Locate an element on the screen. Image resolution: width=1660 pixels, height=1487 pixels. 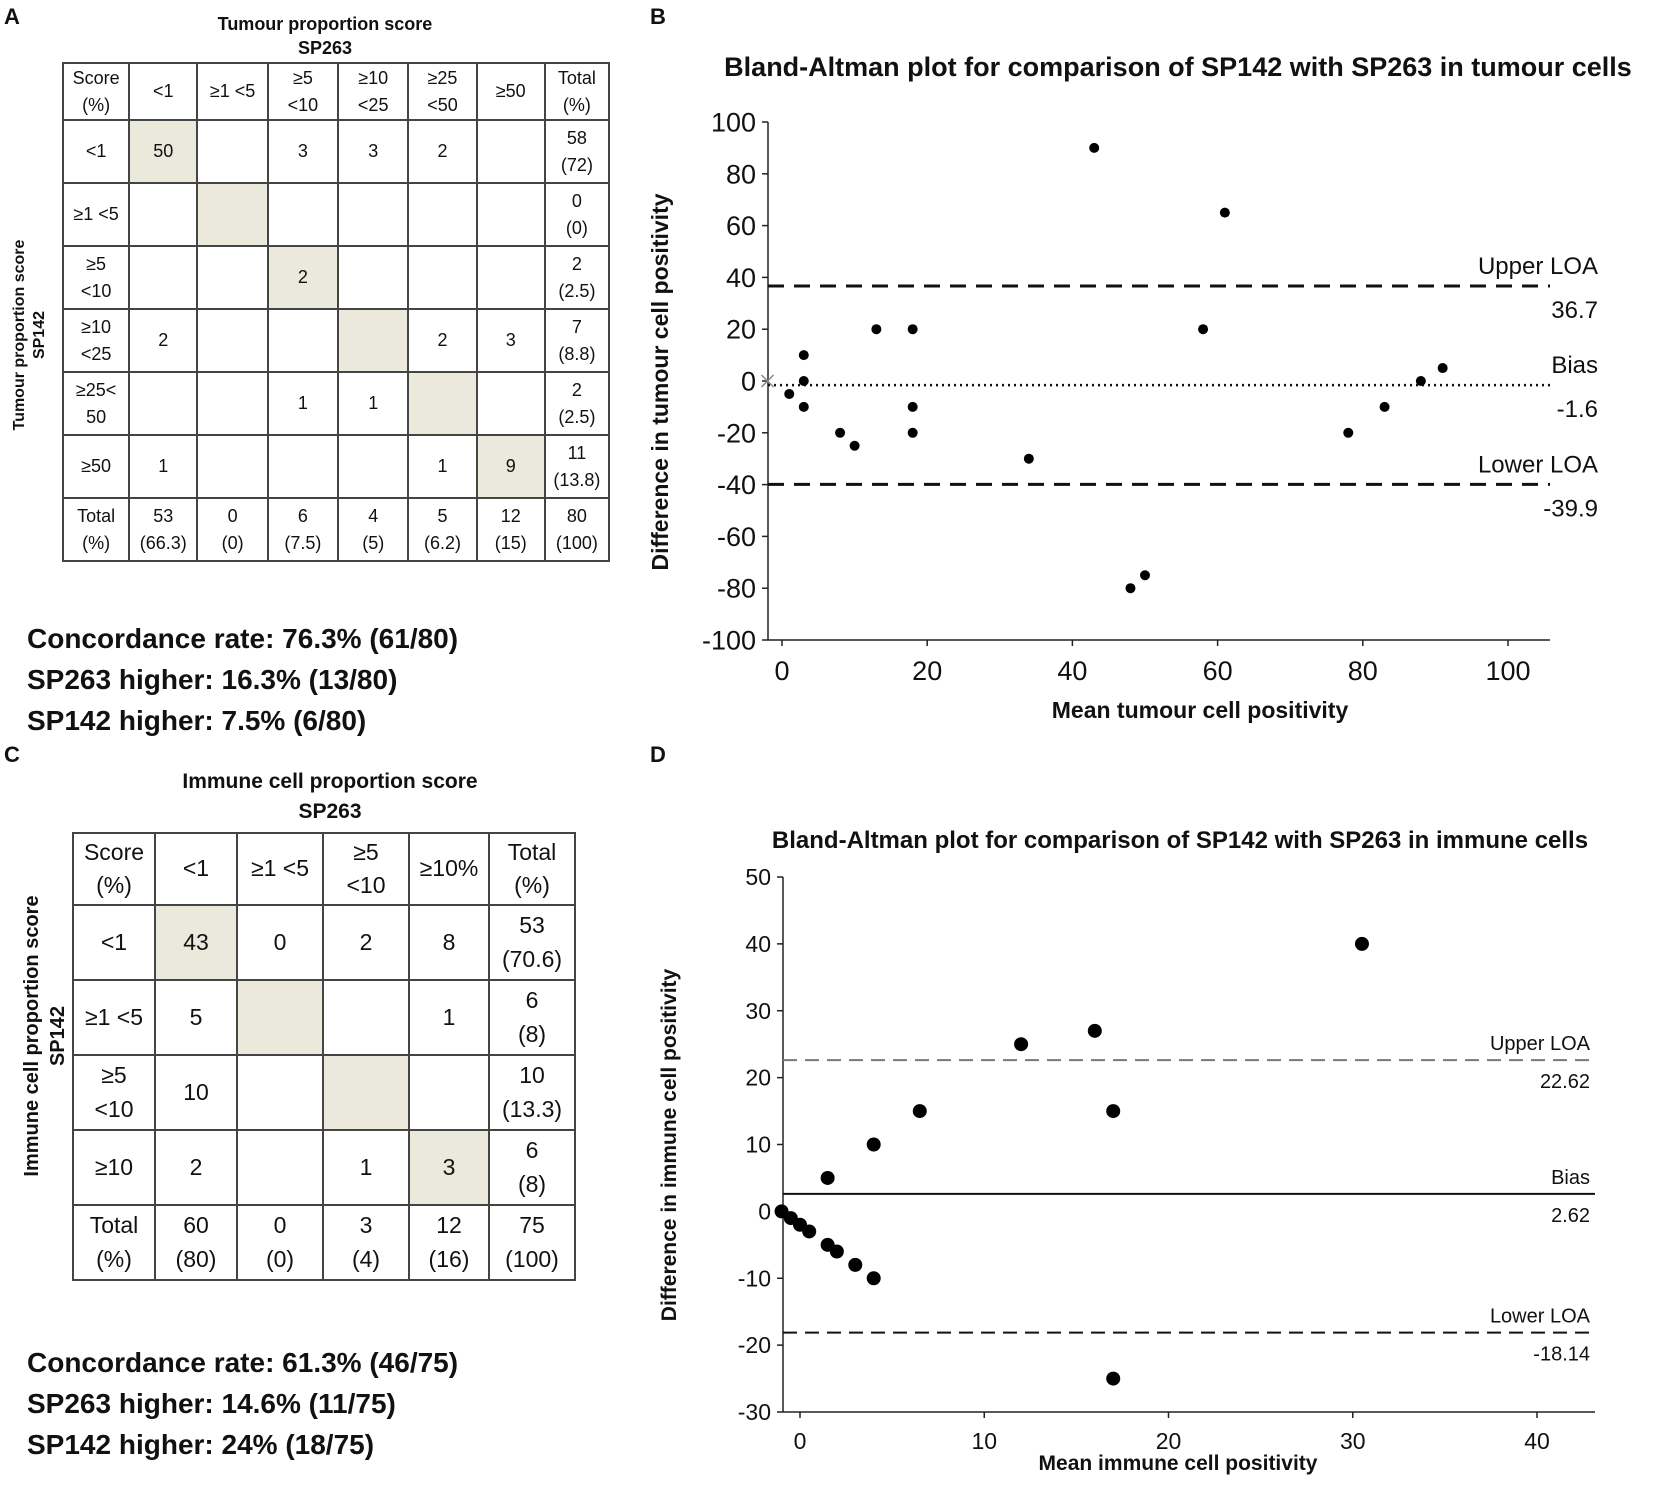
y-tick-label: -60 is located at coordinates (736, 537).